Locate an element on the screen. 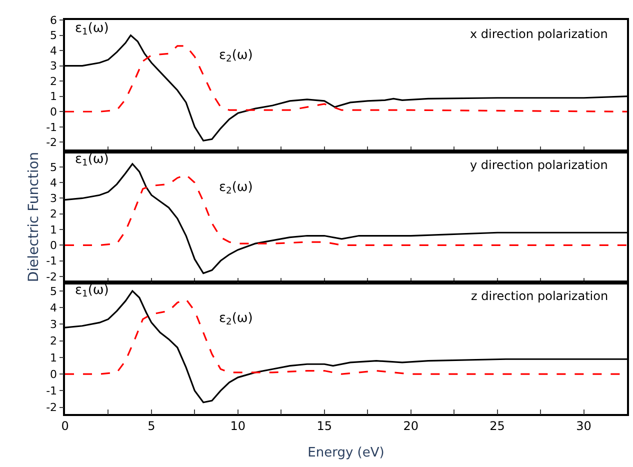 Image resolution: width=633 pixels, height=467 pixels. x-tick-label: 30 is located at coordinates (584, 426).